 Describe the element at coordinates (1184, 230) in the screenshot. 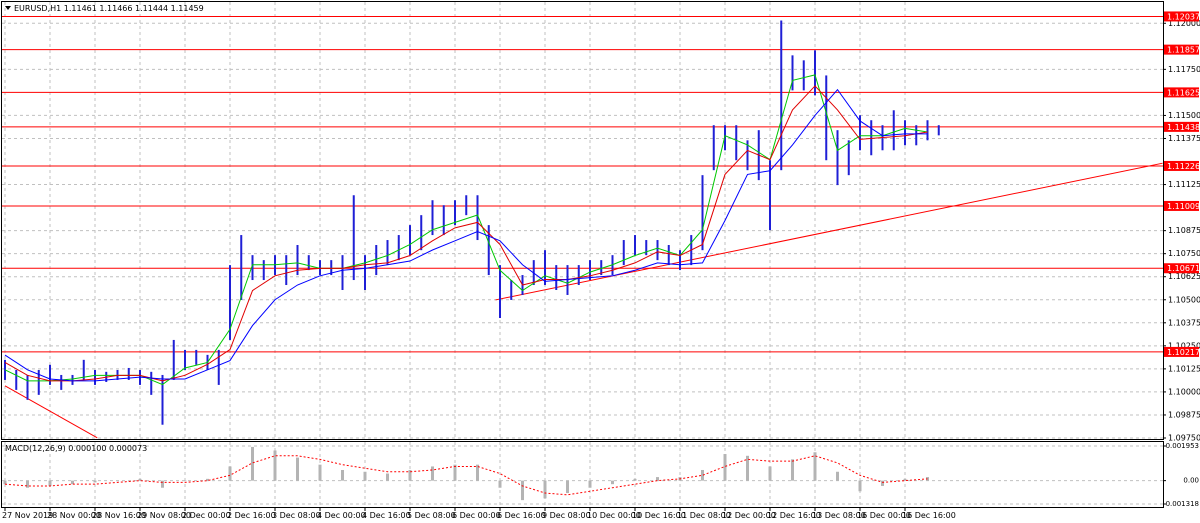

I see `y-tick-label: 1.10875` at that location.